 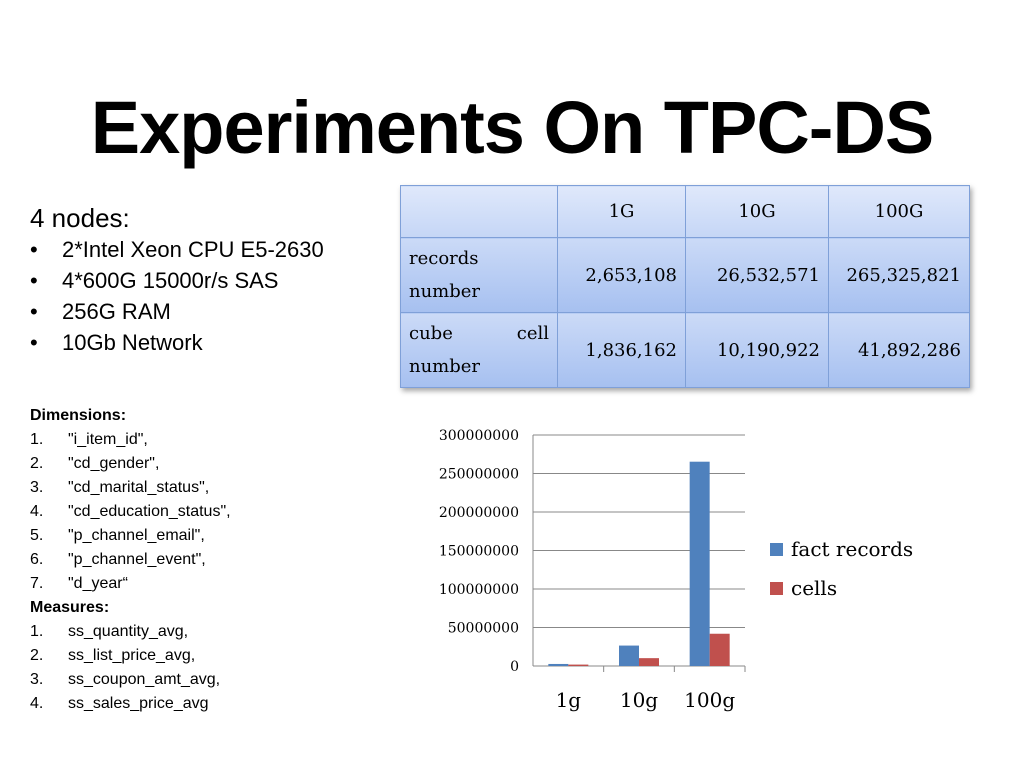 I want to click on y-tick-label: 200000000, so click(x=479, y=513).